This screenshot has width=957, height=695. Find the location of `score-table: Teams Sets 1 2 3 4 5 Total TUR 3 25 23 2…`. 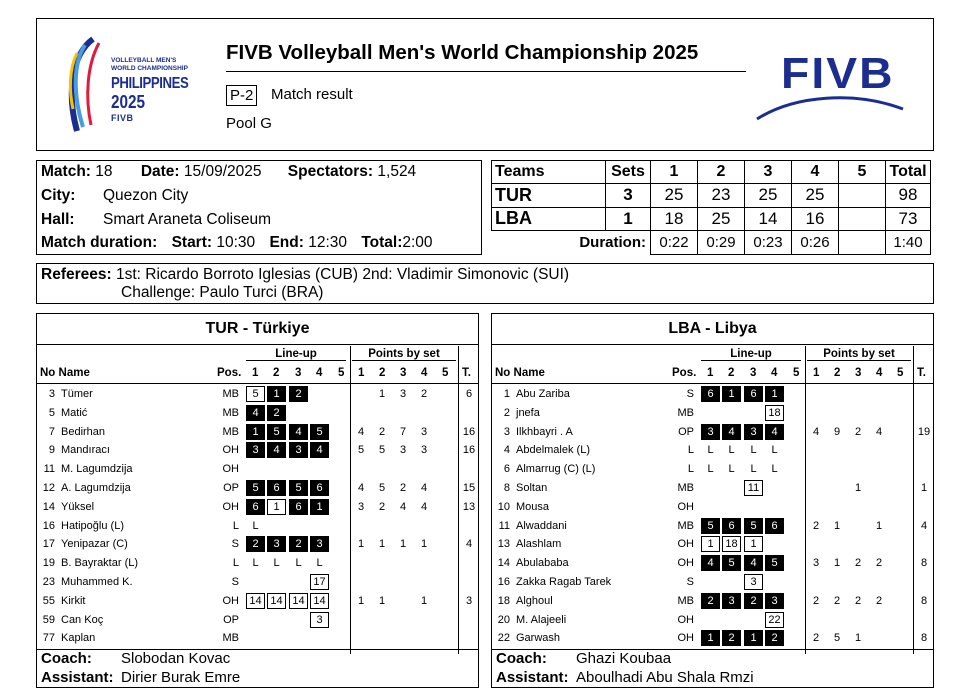

score-table: Teams Sets 1 2 3 4 5 Total TUR 3 25 23 2… is located at coordinates (711, 207).